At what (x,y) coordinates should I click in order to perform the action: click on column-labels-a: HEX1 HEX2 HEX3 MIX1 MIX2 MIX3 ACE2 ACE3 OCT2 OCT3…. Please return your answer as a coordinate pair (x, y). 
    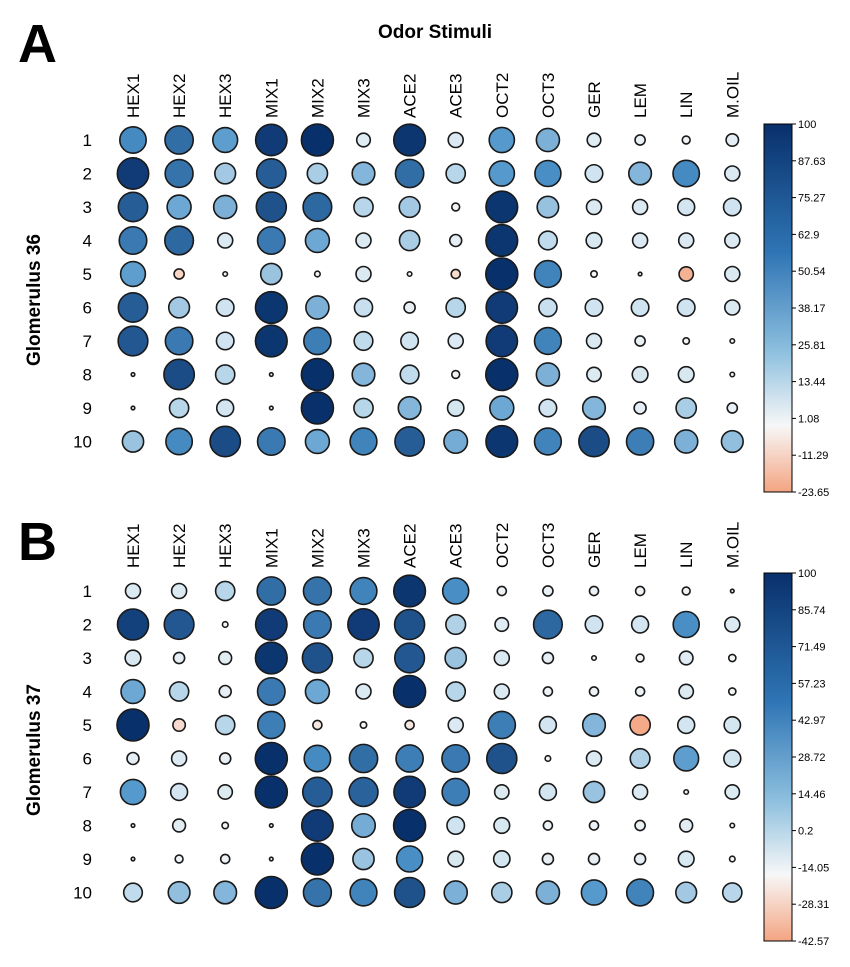
    Looking at the image, I should click on (433, 95).